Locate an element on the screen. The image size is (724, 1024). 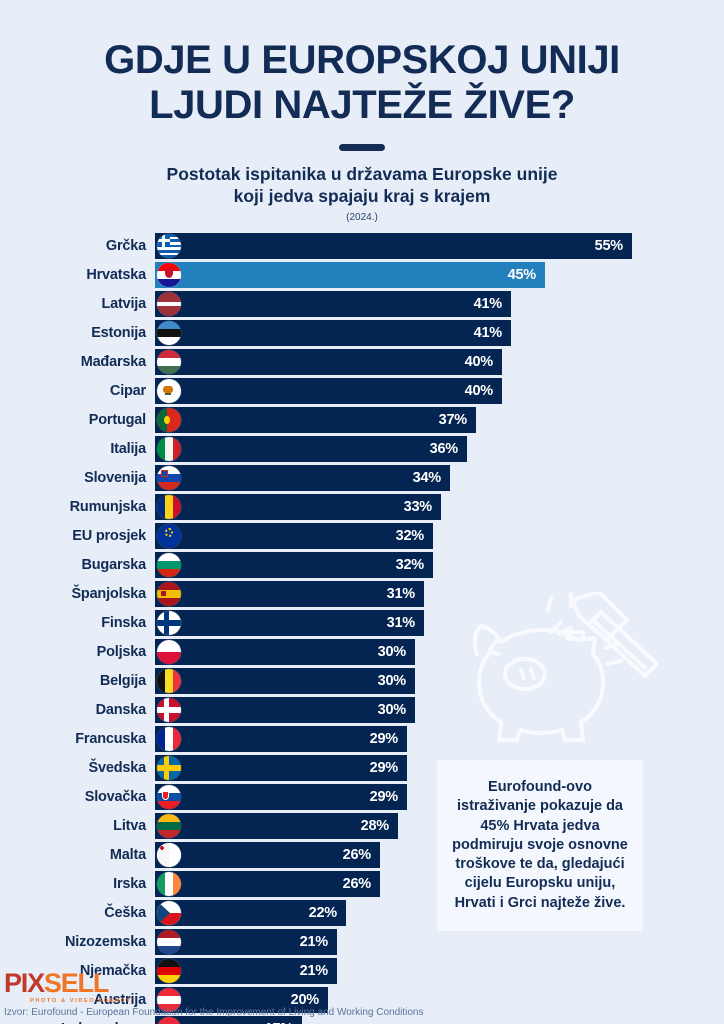
country-label: Belgija is located at coordinates (122, 681).